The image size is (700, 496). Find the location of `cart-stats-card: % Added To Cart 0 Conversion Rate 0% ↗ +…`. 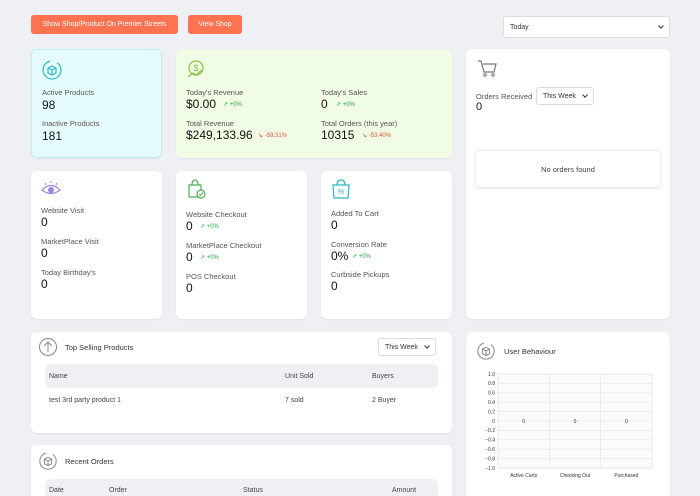

cart-stats-card: % Added To Cart 0 Conversion Rate 0% ↗ +… is located at coordinates (386, 245).